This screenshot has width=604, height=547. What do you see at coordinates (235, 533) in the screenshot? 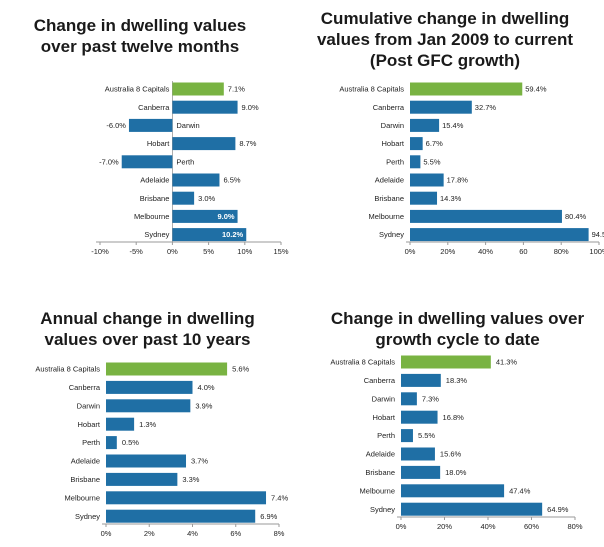
I see `x-tick-label: 6%` at bounding box center [235, 533].